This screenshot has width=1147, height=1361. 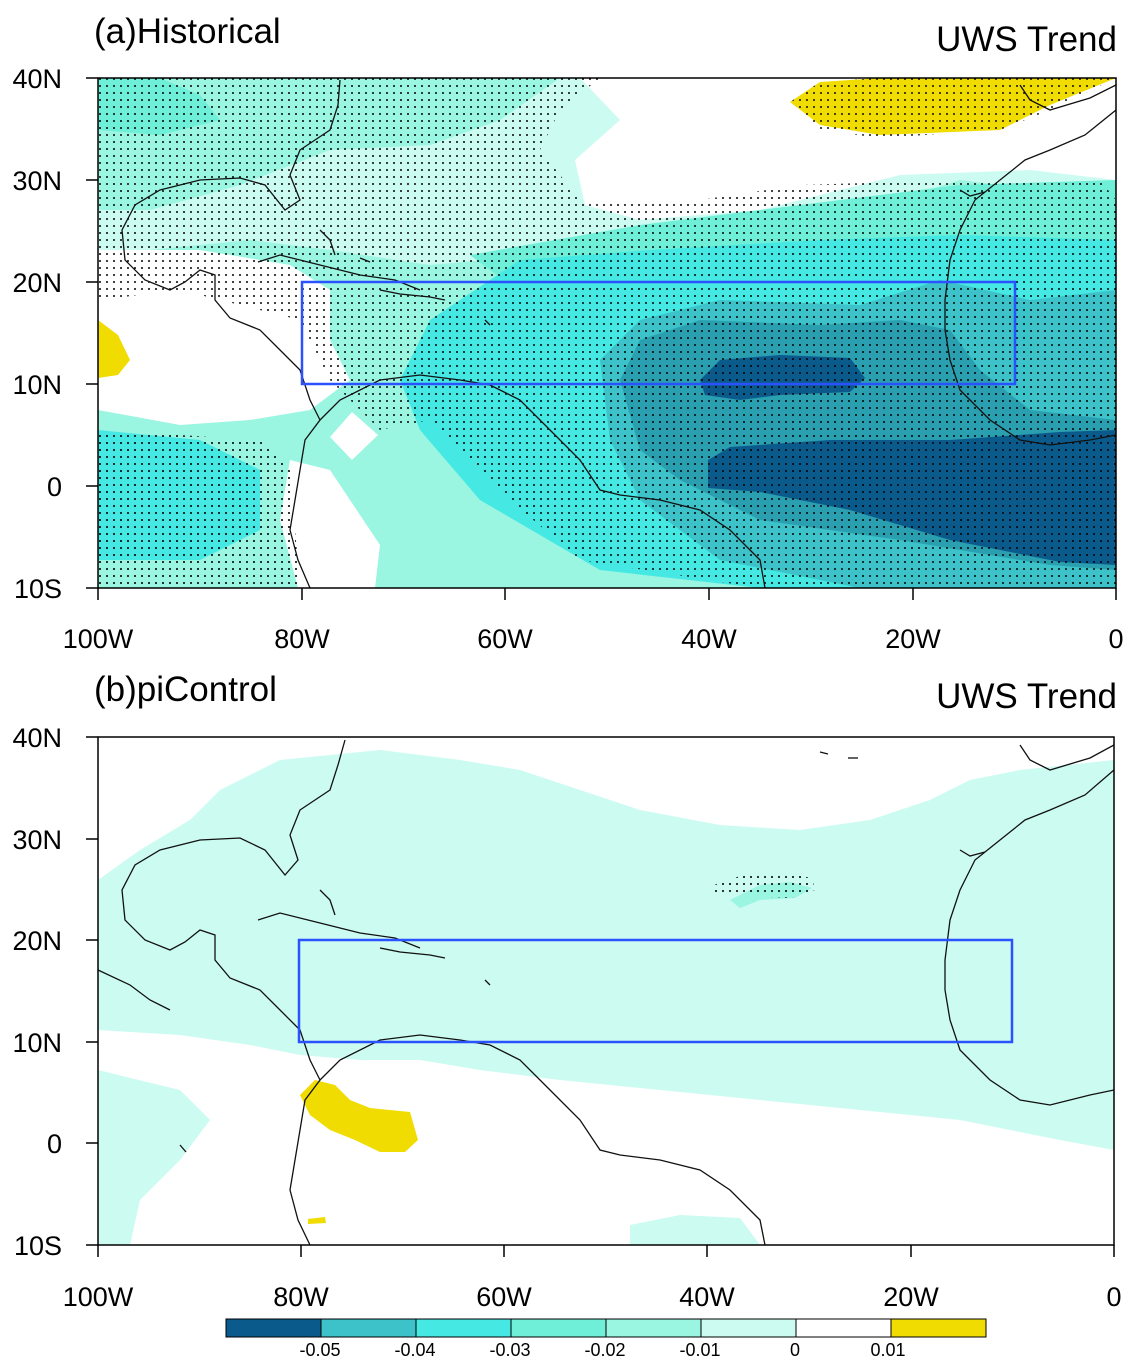 What do you see at coordinates (504, 1297) in the screenshot?
I see `panel-b-lon-60w: 60W` at bounding box center [504, 1297].